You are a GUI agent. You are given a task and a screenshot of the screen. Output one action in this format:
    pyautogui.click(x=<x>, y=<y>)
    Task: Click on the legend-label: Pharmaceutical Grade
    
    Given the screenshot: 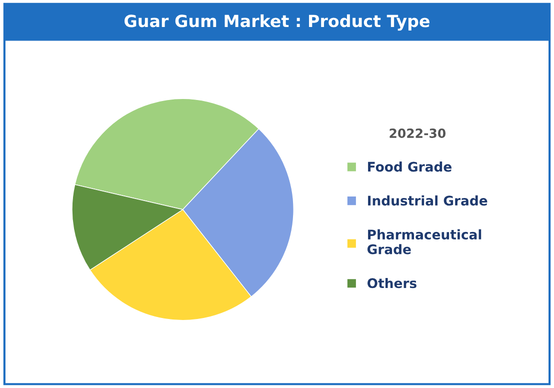 What is the action you would take?
    pyautogui.click(x=424, y=241)
    